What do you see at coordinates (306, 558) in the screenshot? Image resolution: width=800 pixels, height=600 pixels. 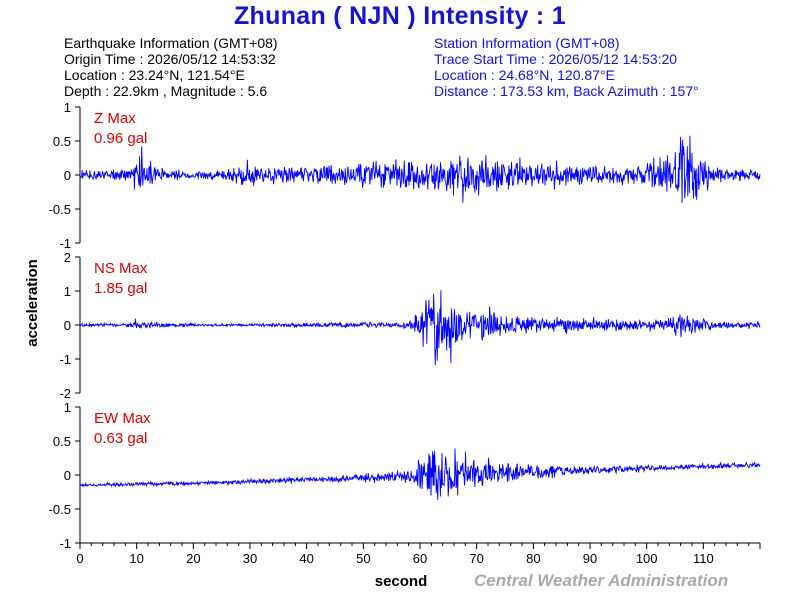 I see `x-tick-label: 40` at bounding box center [306, 558].